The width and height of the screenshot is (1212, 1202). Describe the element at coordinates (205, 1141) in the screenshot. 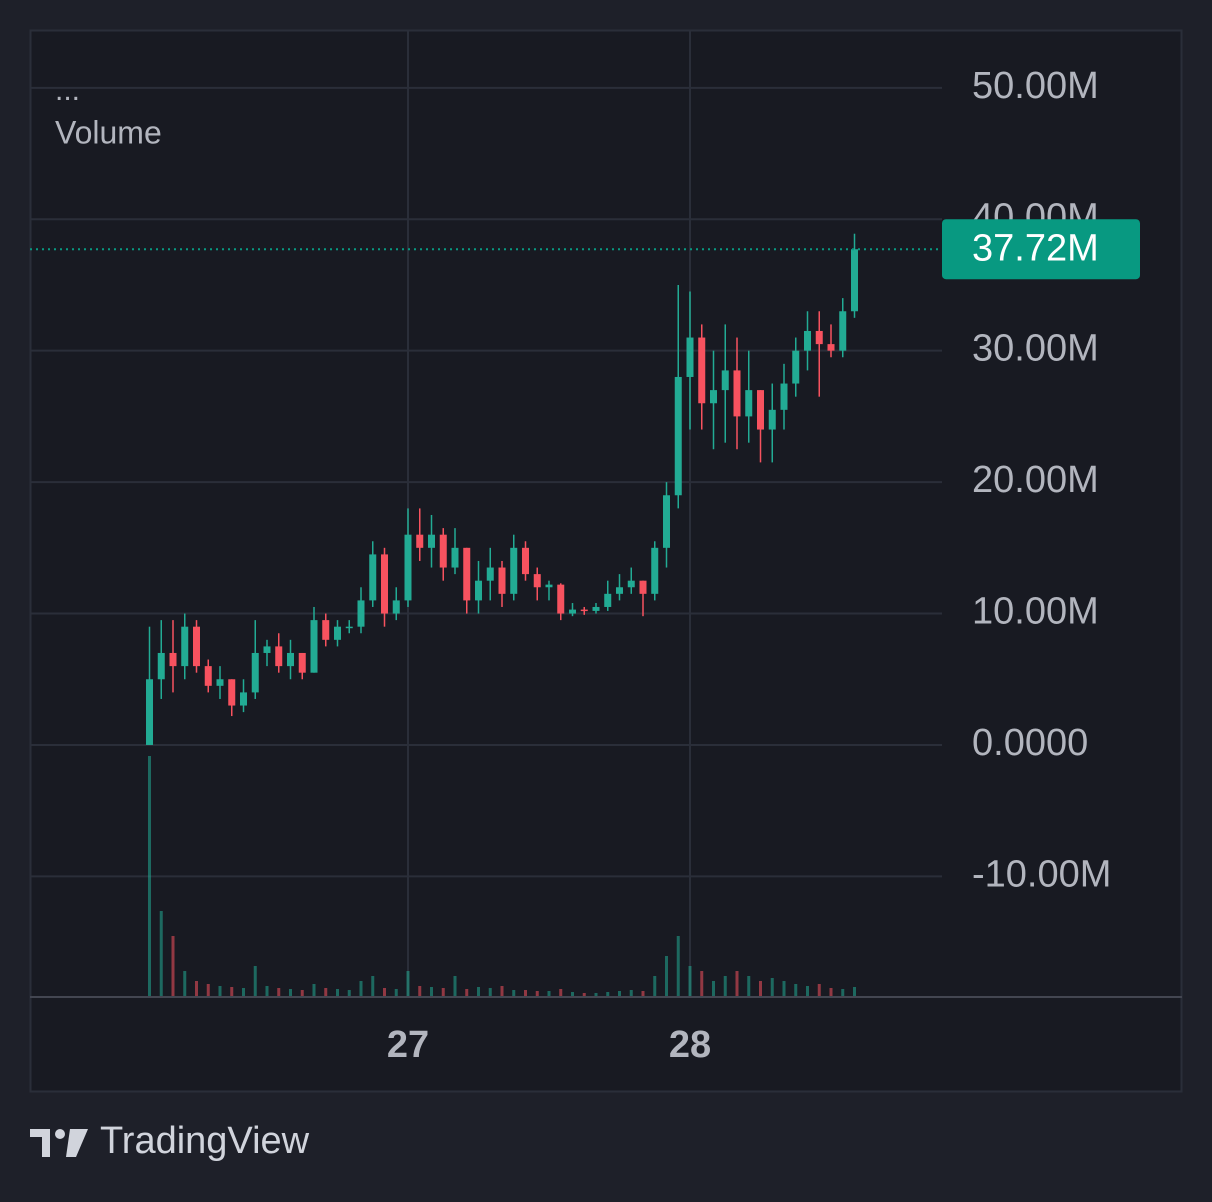

I see `footer-brand: TradingView` at that location.